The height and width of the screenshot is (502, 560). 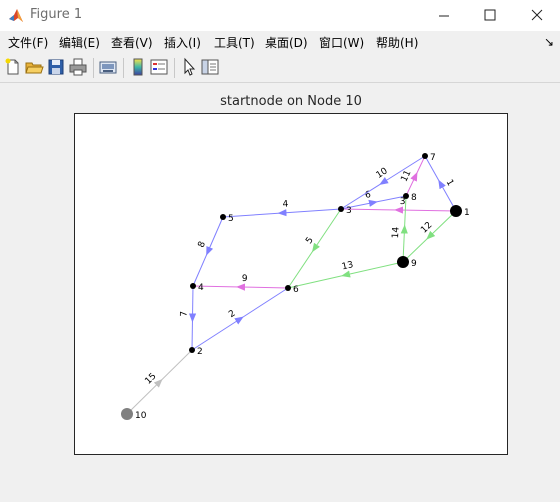 I want to click on node-label: 7, so click(x=433, y=158).